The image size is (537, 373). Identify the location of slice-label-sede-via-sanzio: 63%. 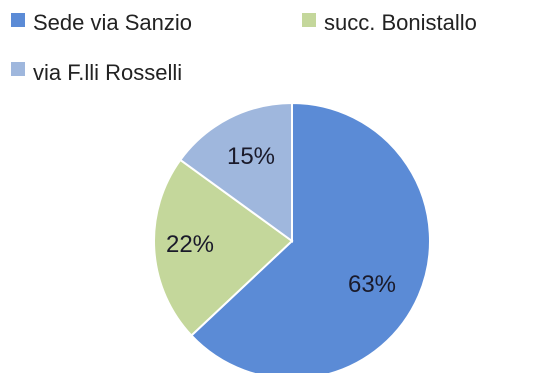
(372, 284).